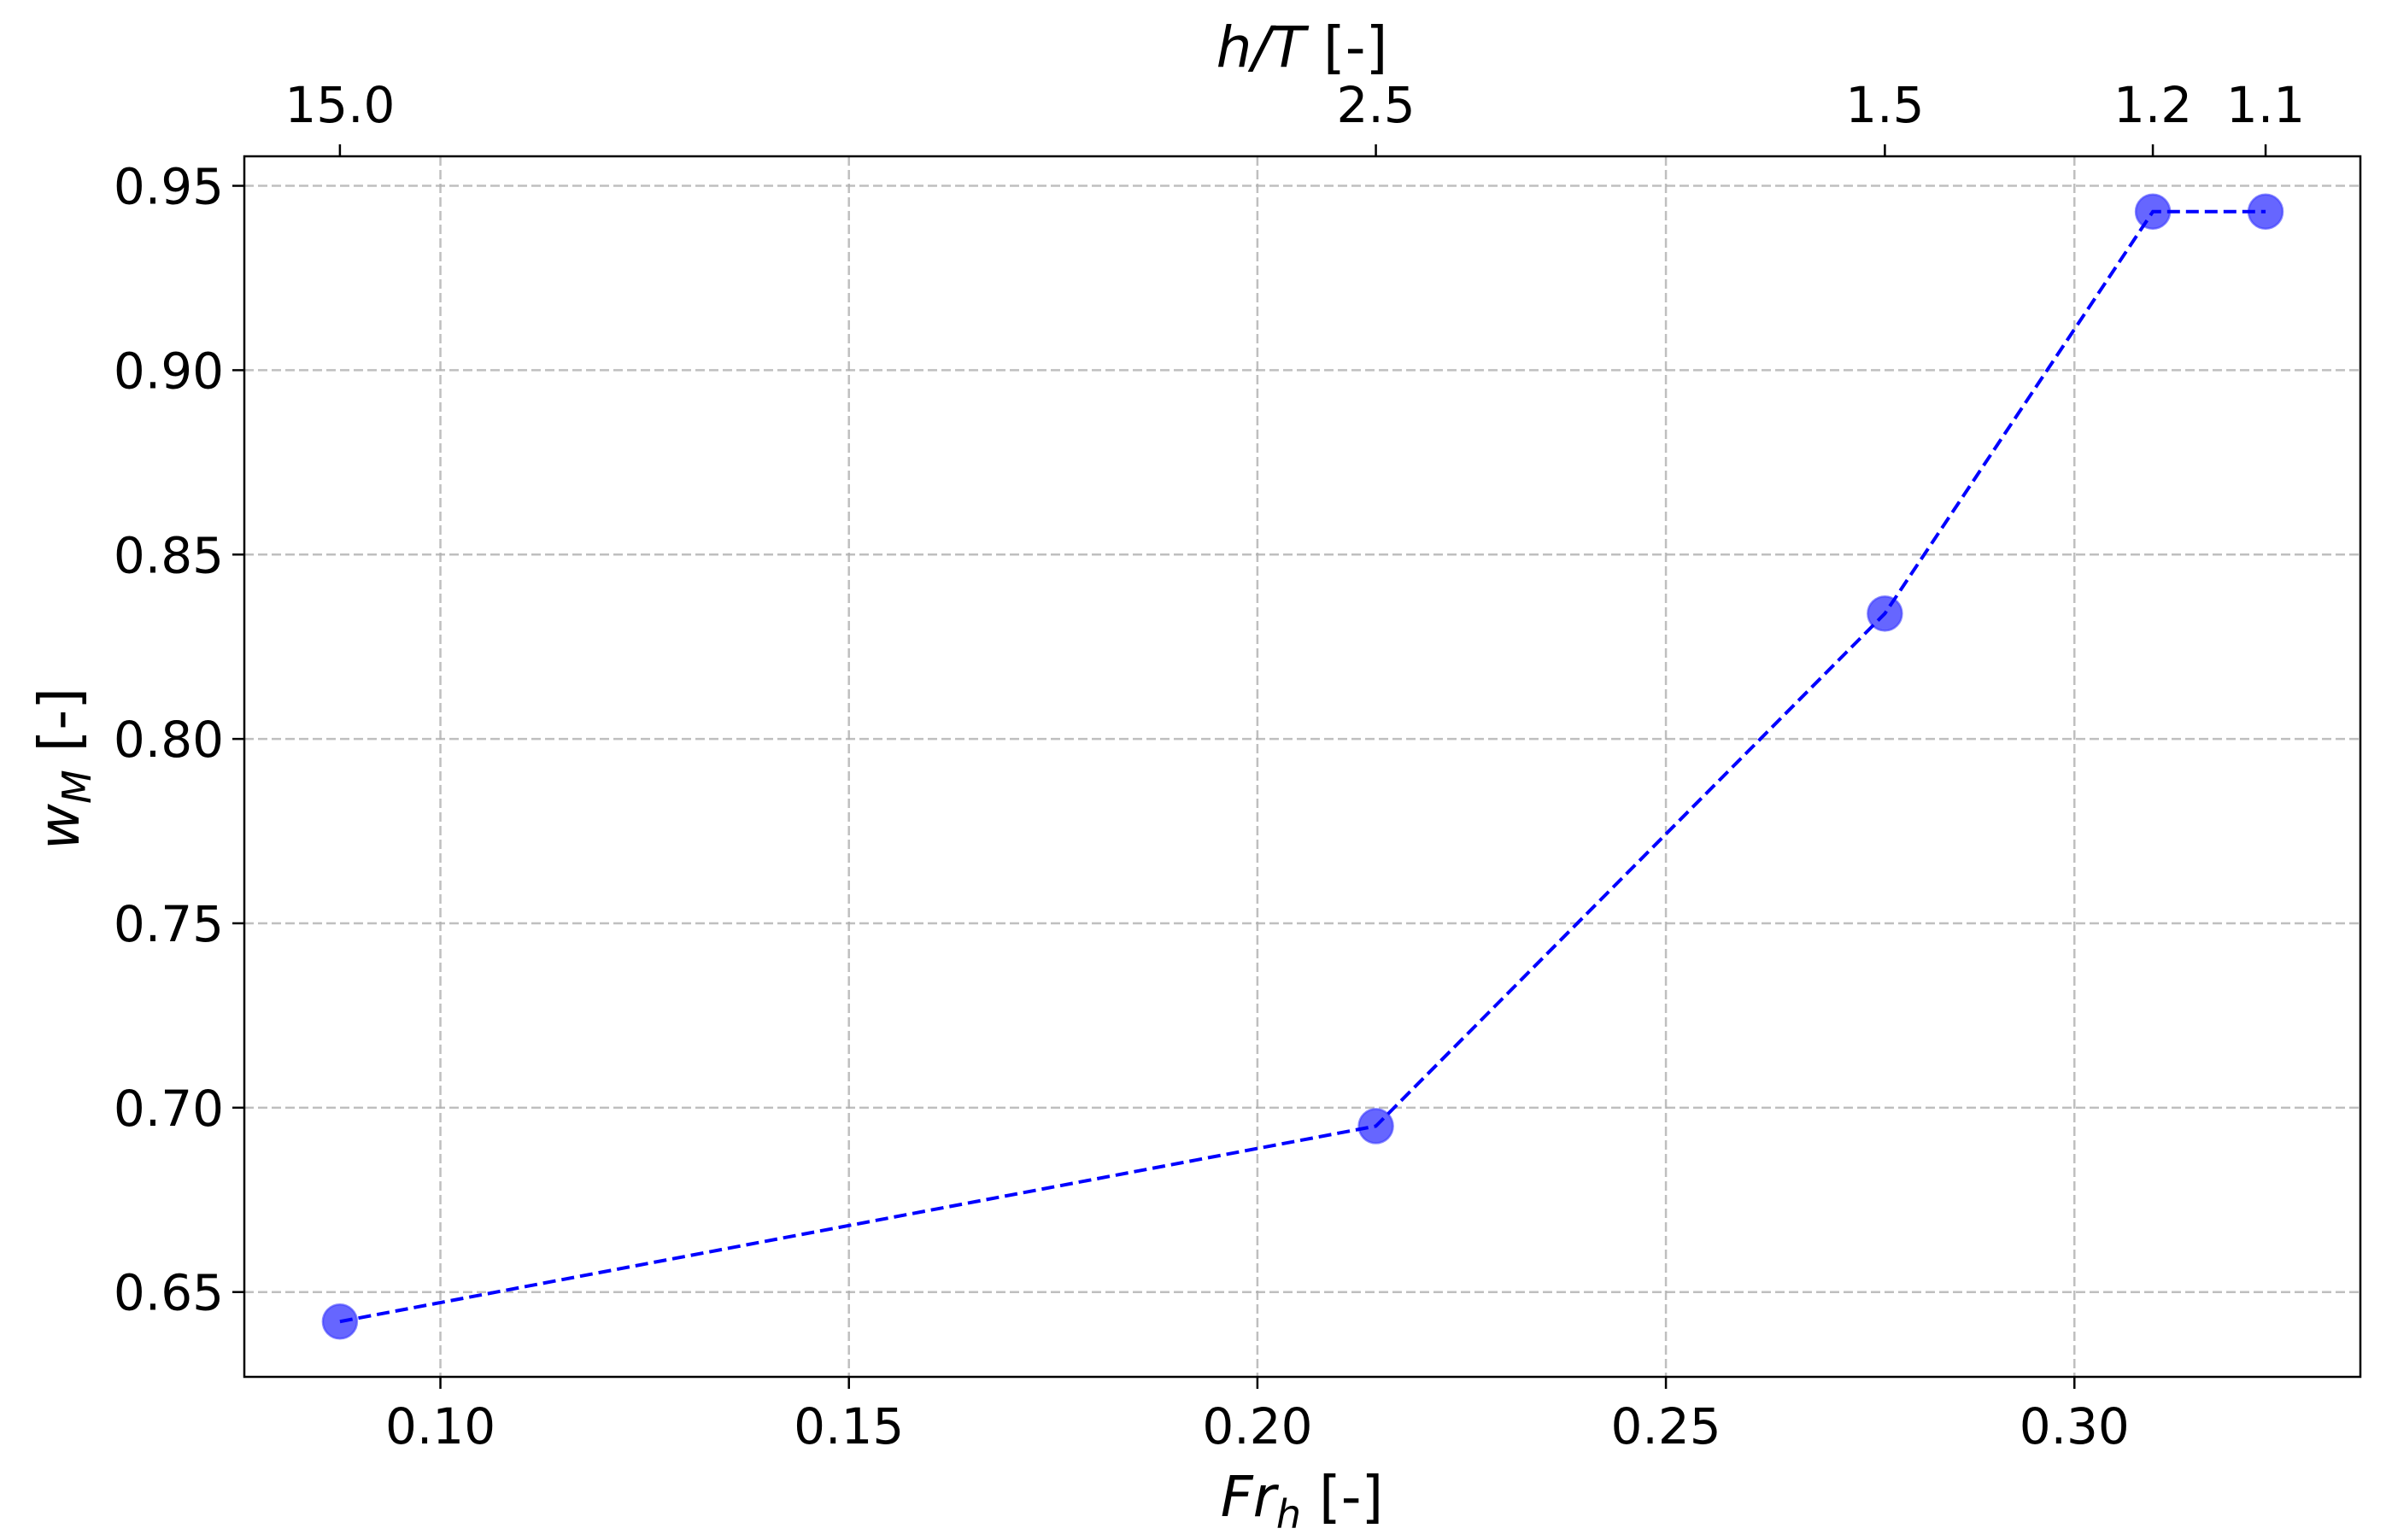  Describe the element at coordinates (169, 740) in the screenshot. I see `y-tick-label: 0.80` at that location.